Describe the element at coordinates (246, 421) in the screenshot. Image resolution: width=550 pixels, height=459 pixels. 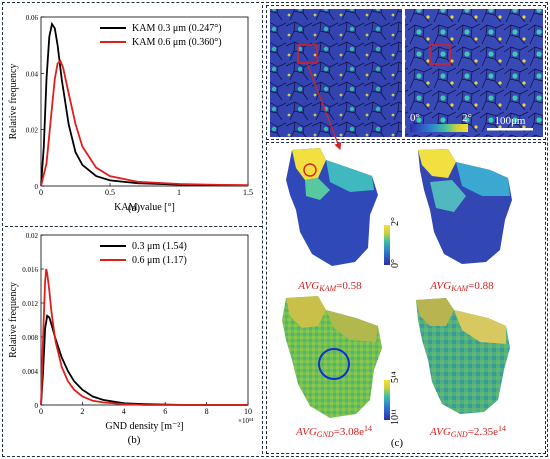
I see `gnd-x-exponent-label: ×10¹⁴` at that location.